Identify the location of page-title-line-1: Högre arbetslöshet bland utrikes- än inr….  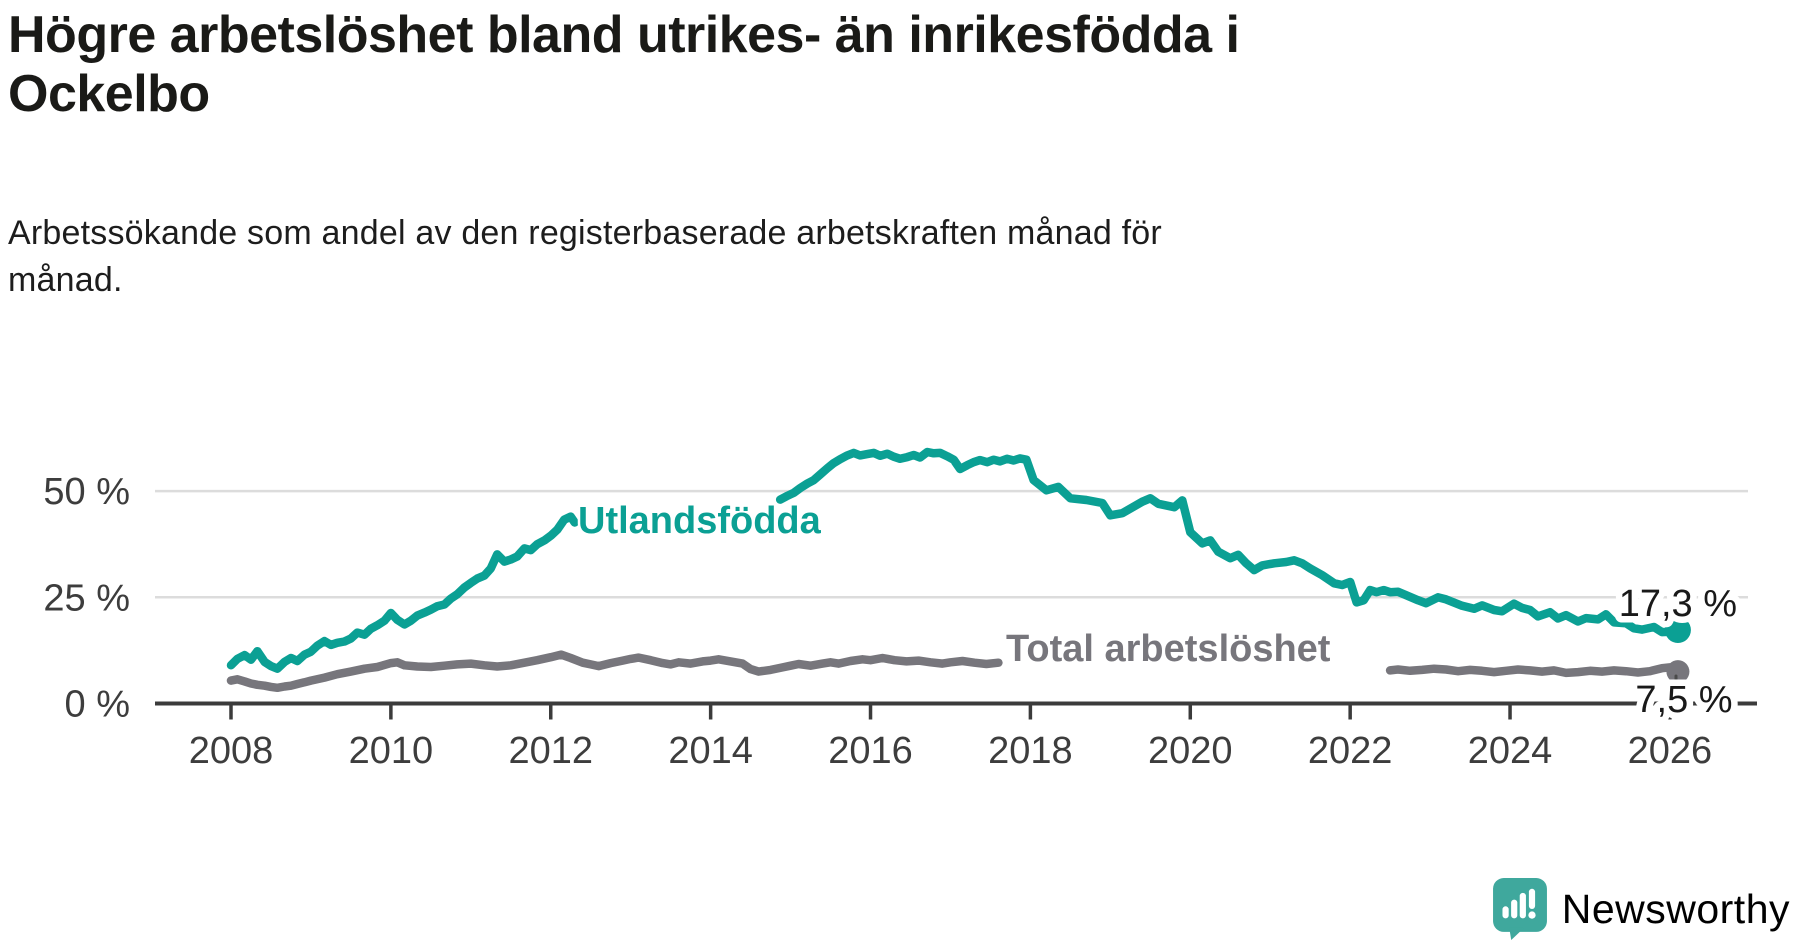
(624, 35).